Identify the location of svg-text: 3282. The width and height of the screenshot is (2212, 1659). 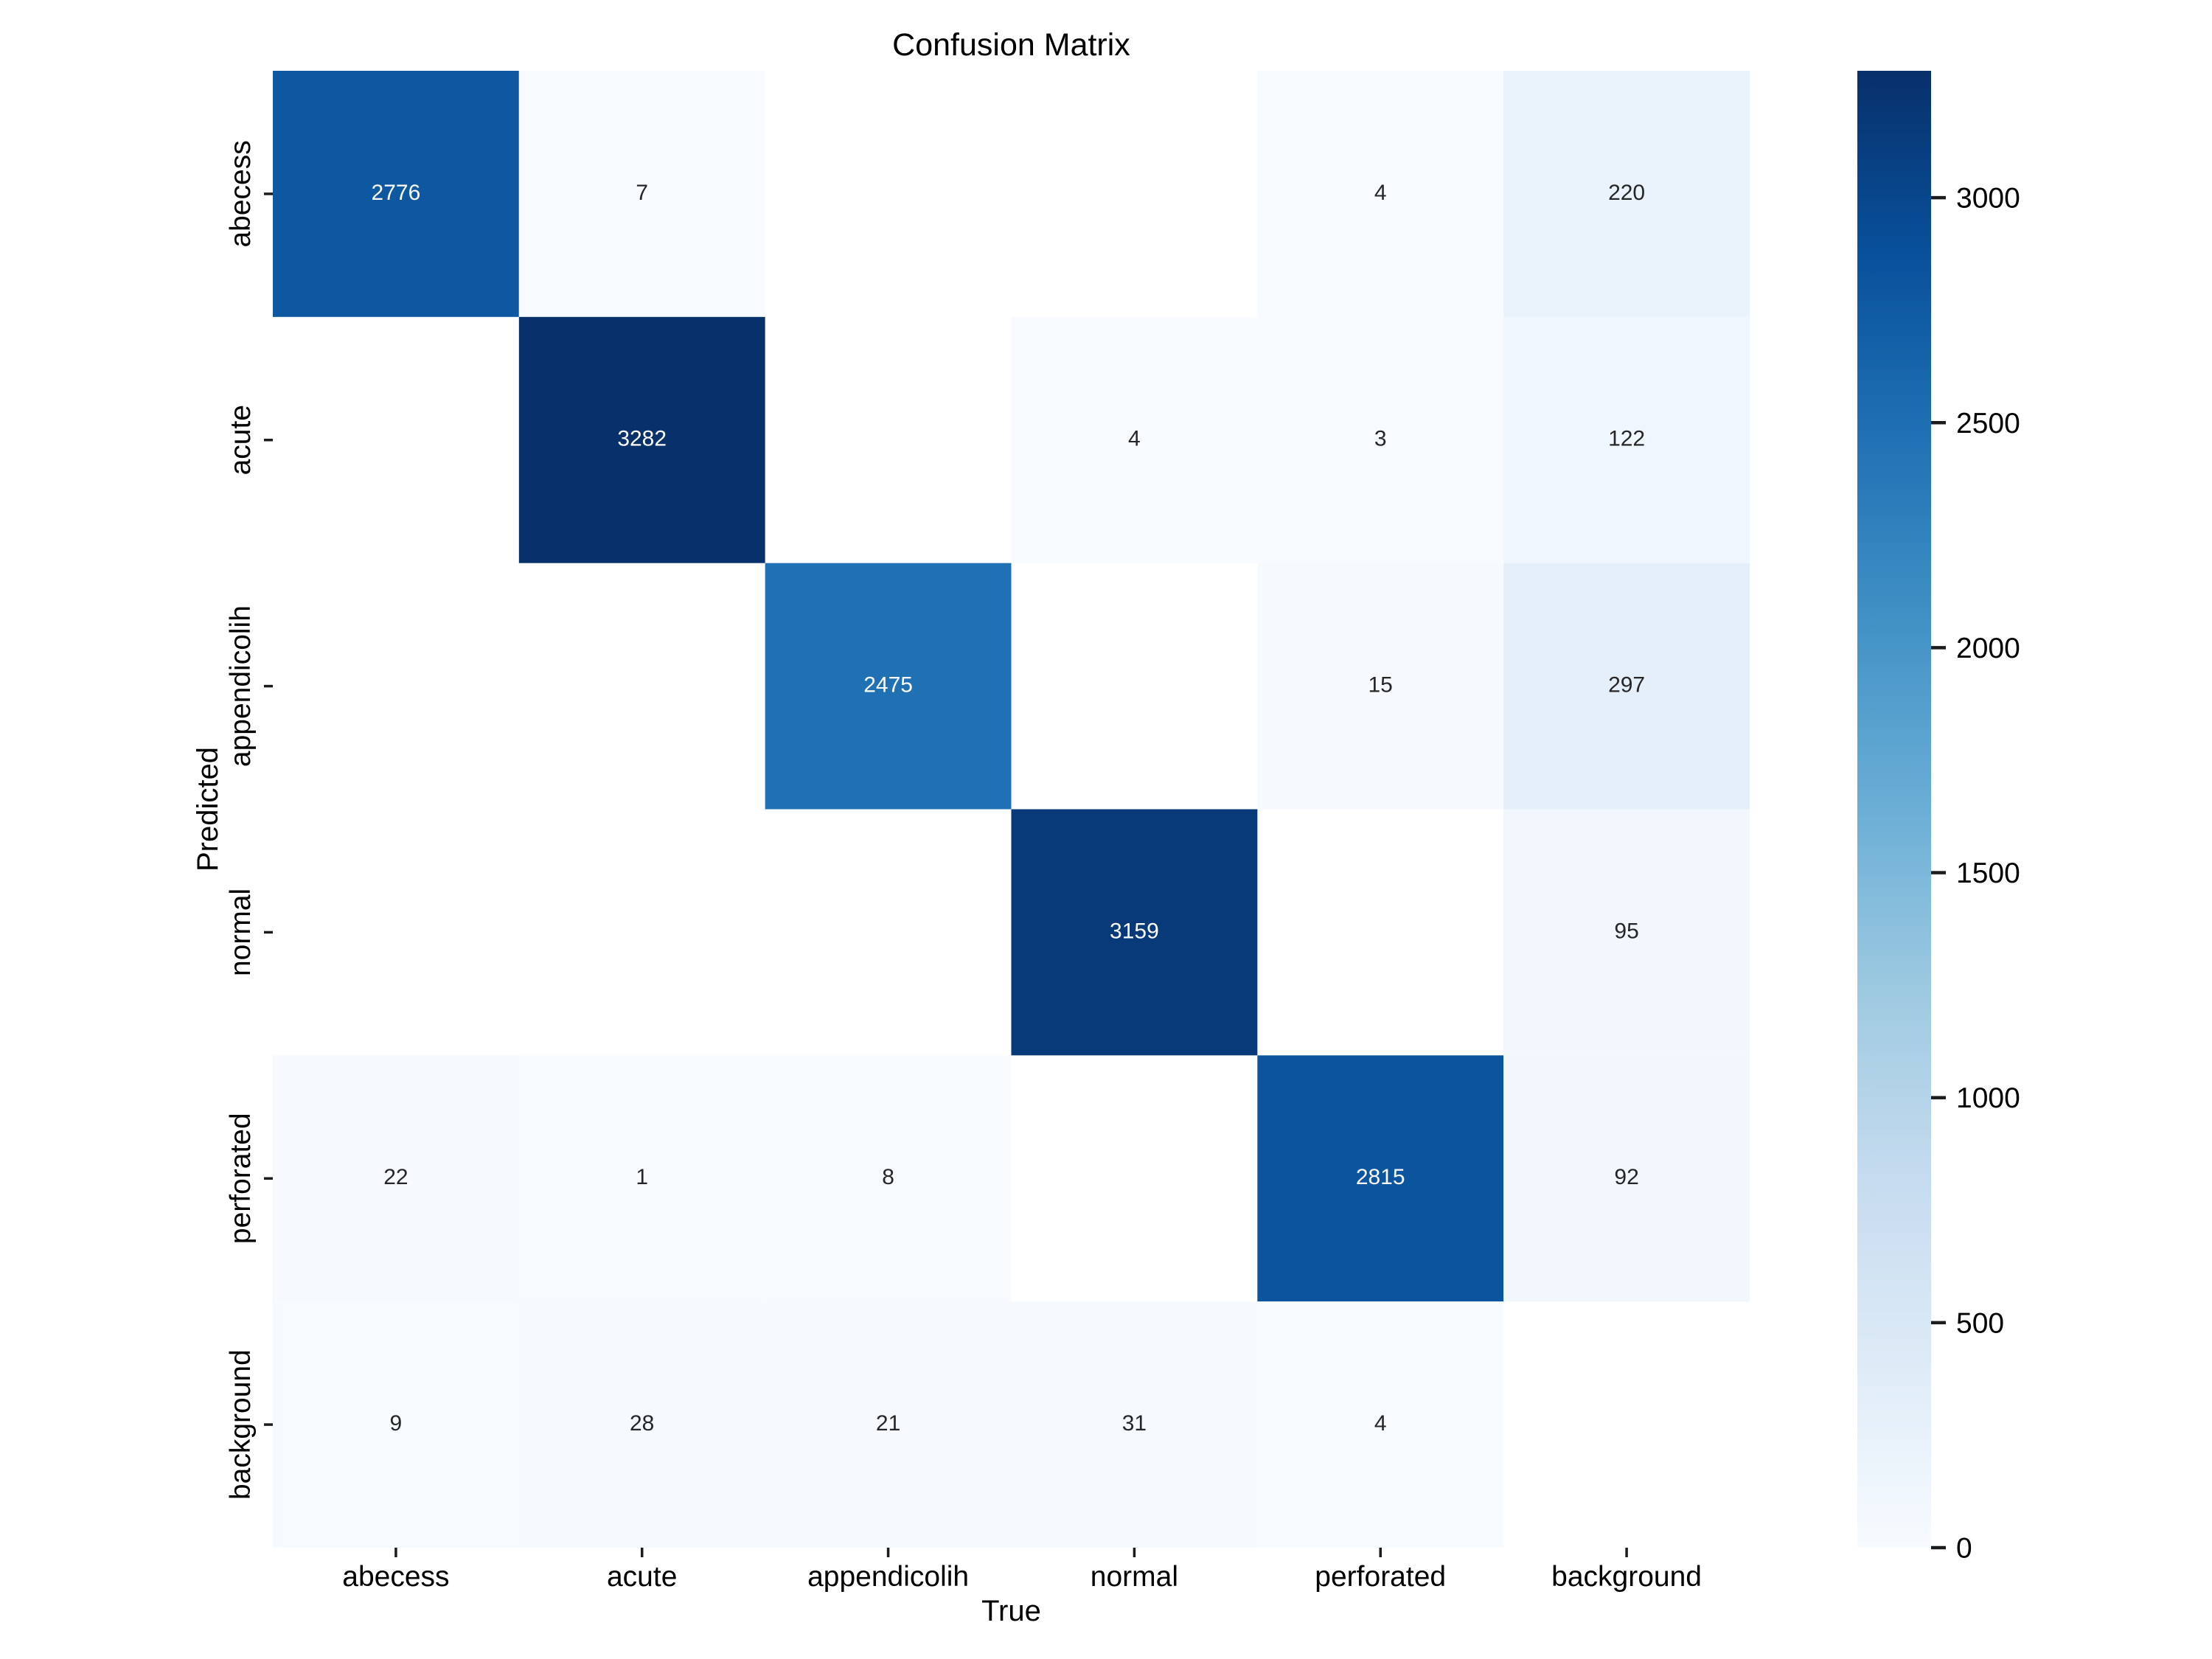
(642, 439).